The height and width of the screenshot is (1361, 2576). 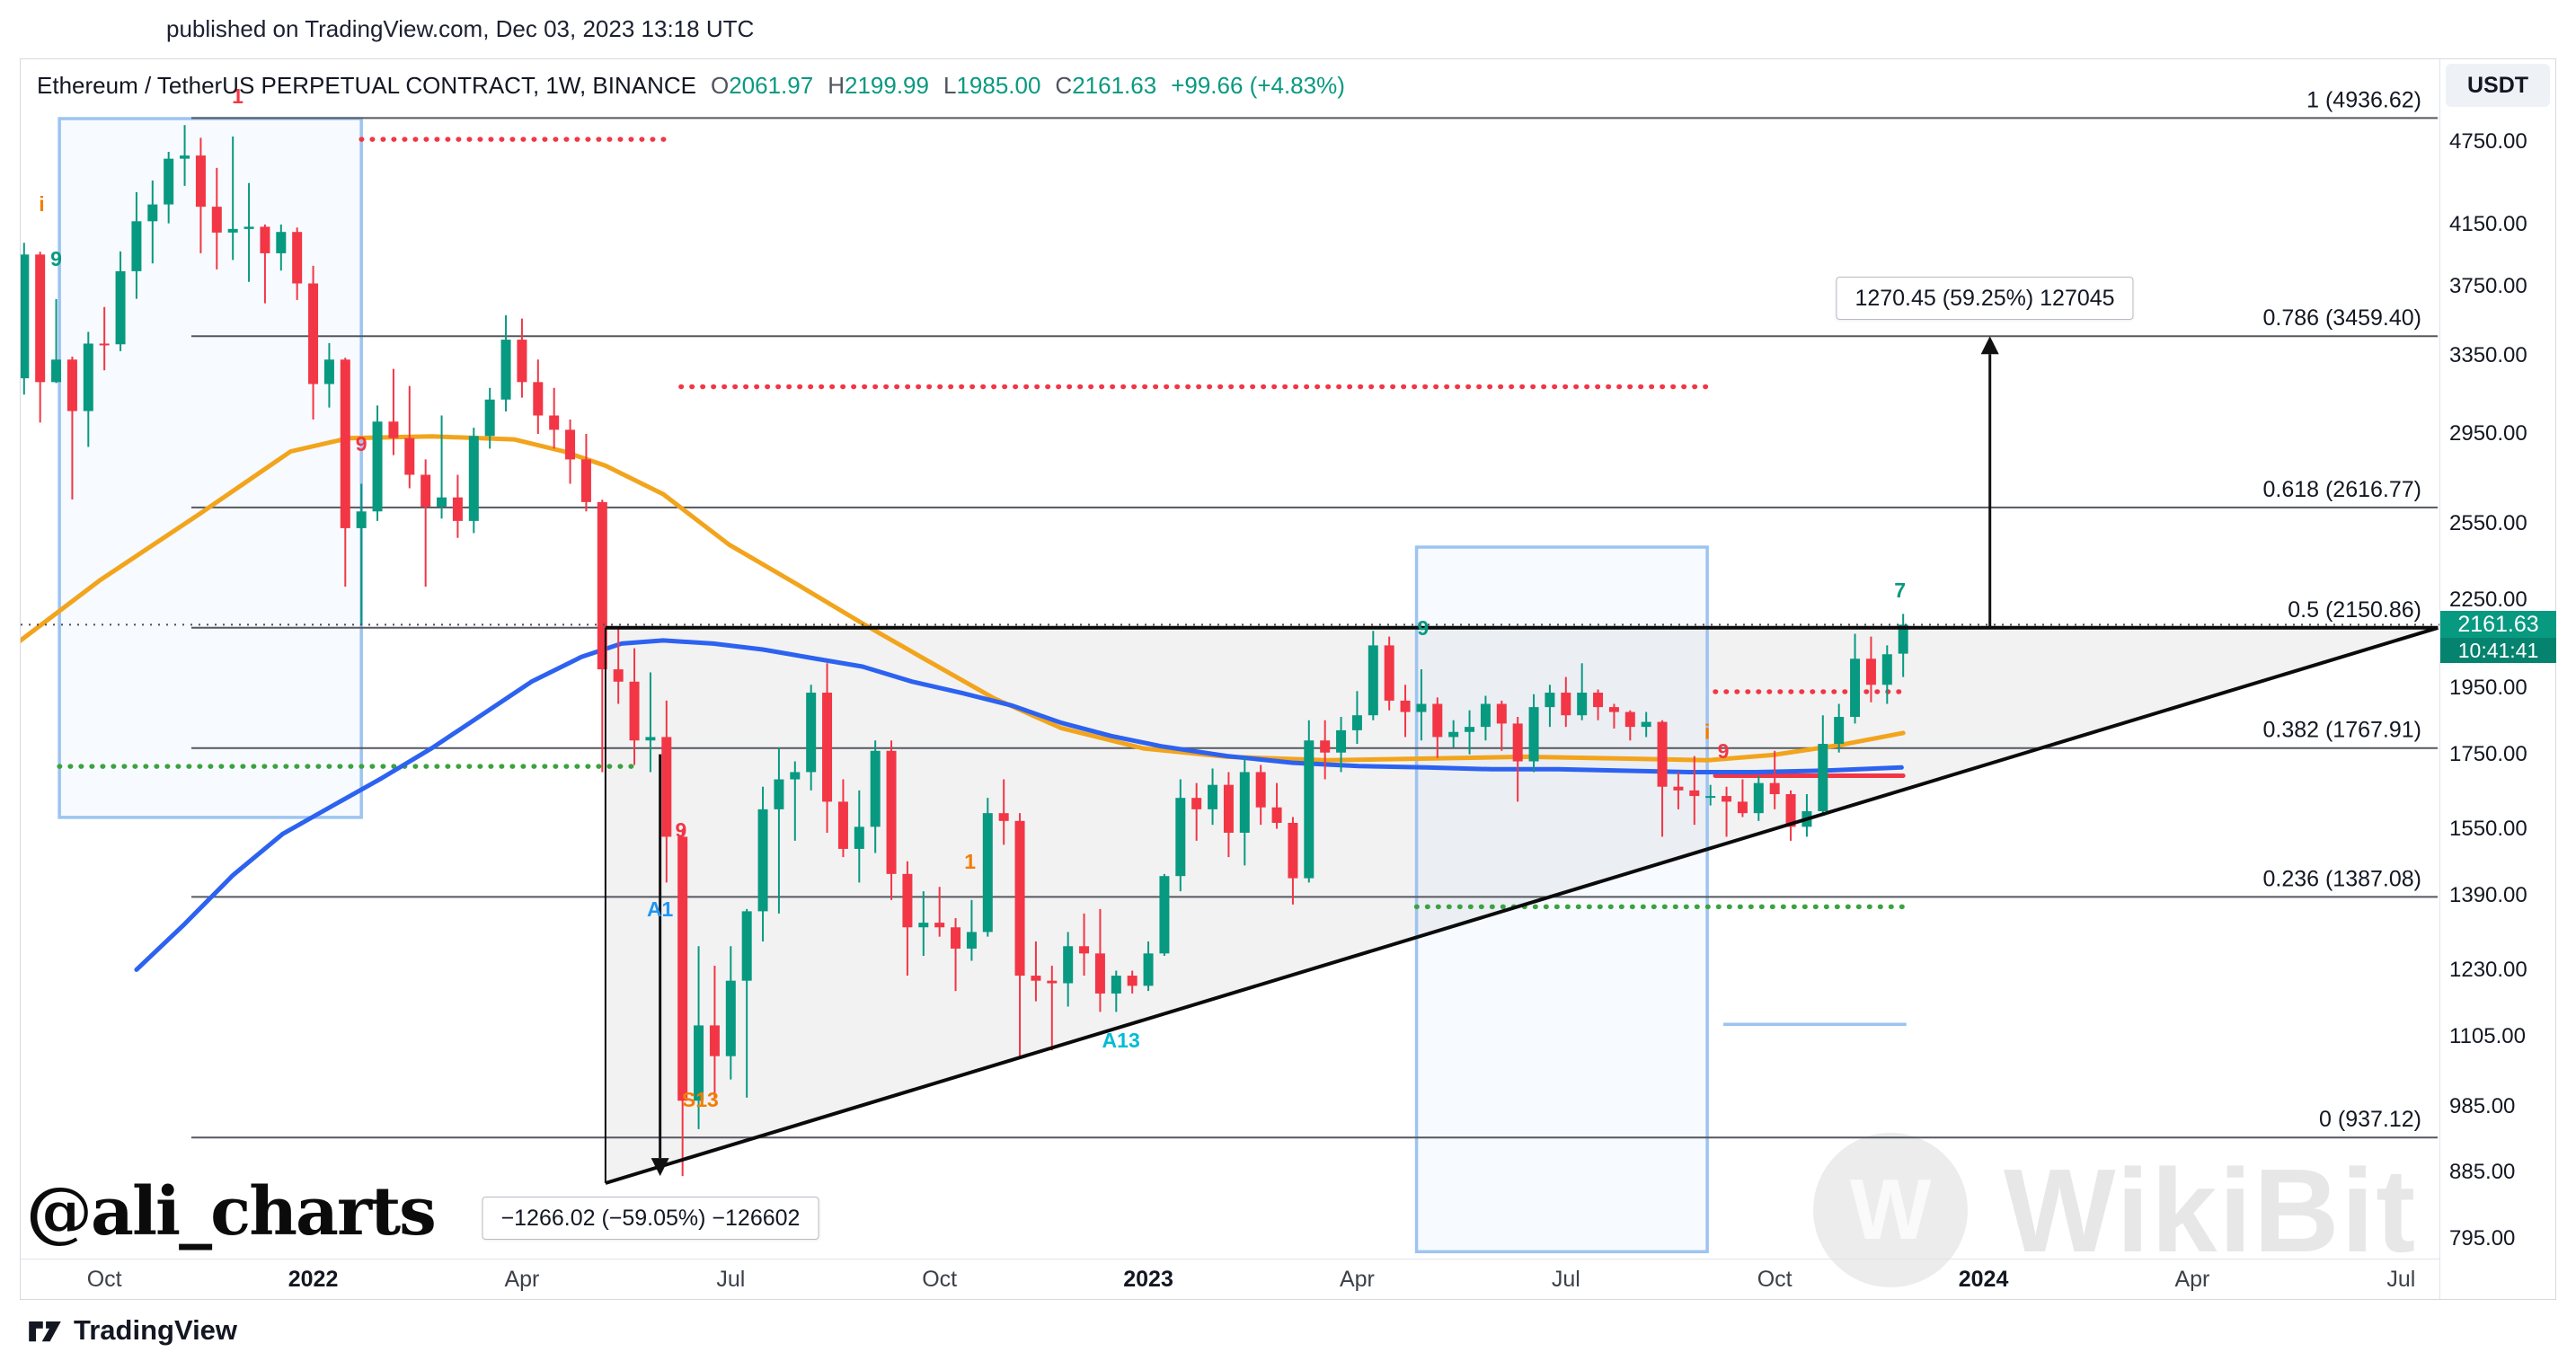 What do you see at coordinates (2482, 1238) in the screenshot?
I see `price-tick: 795.00` at bounding box center [2482, 1238].